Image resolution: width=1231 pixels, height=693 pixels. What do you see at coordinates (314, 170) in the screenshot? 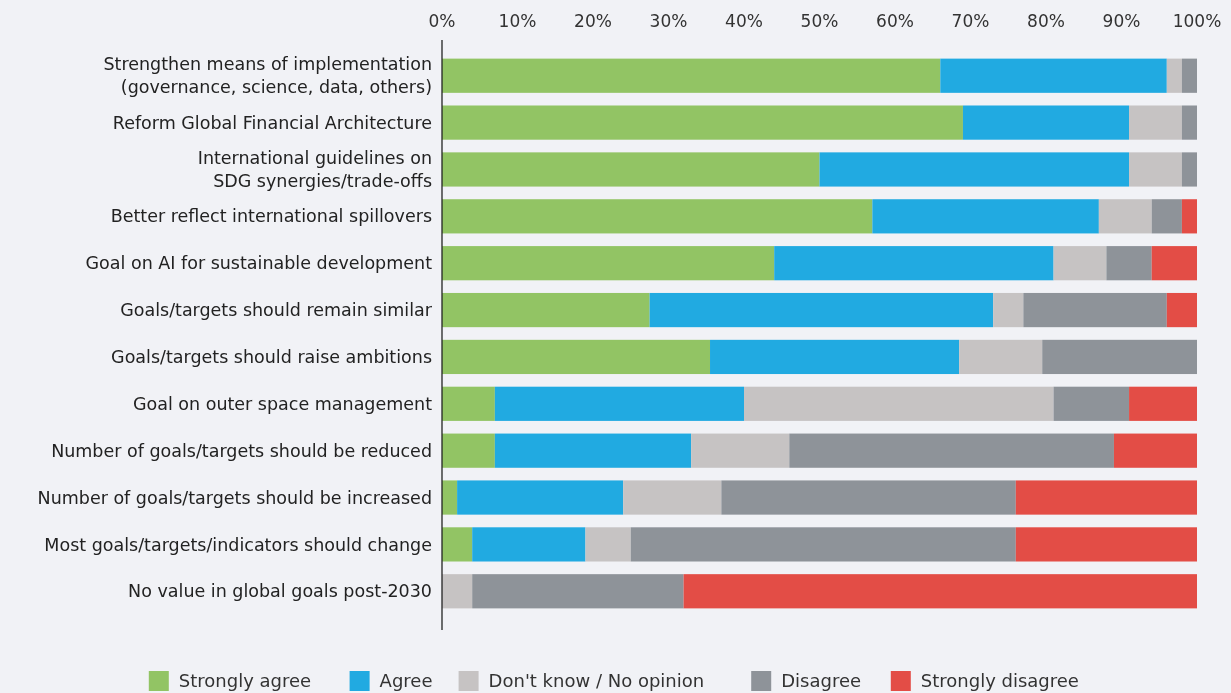
I see `y-tick-label: International guidelines on SDG synergies/trade-offs` at bounding box center [314, 170].